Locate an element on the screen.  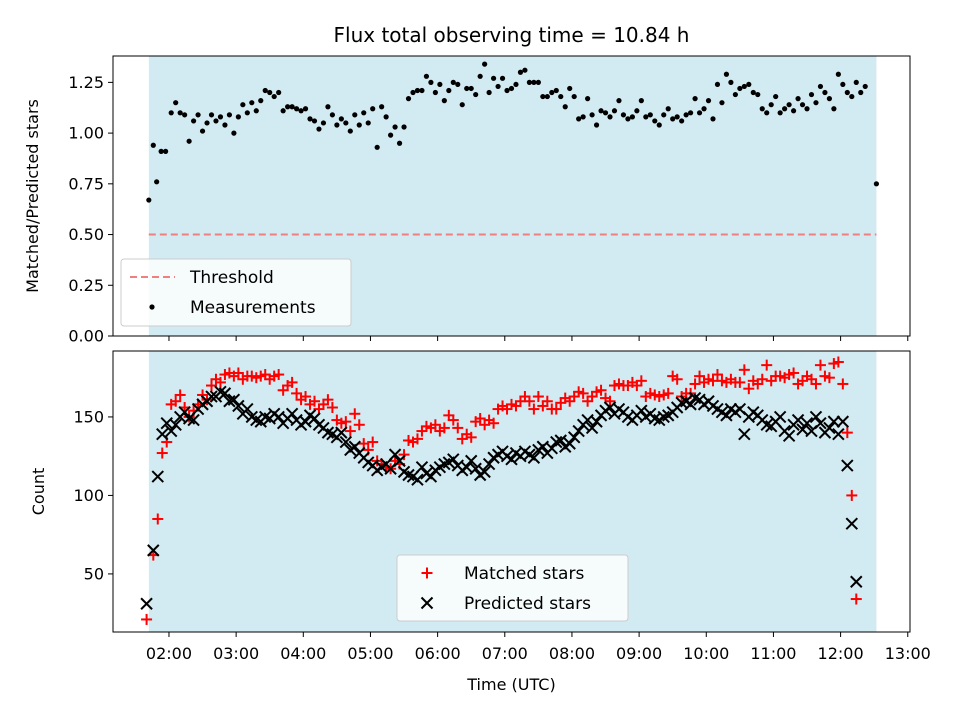
bottom-y-ticks: 50 100 150 is located at coordinates (93, 495).